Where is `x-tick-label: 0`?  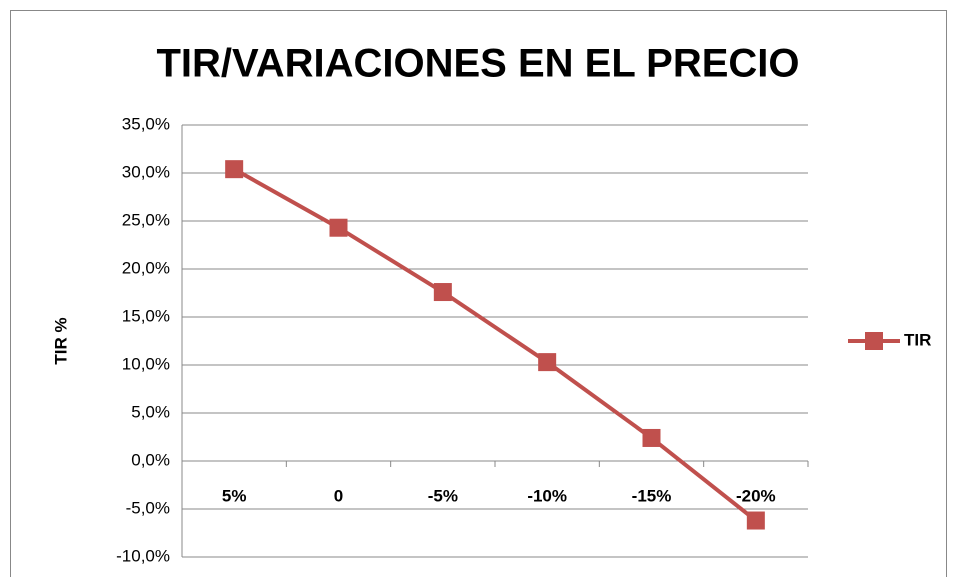
x-tick-label: 0 is located at coordinates (338, 495).